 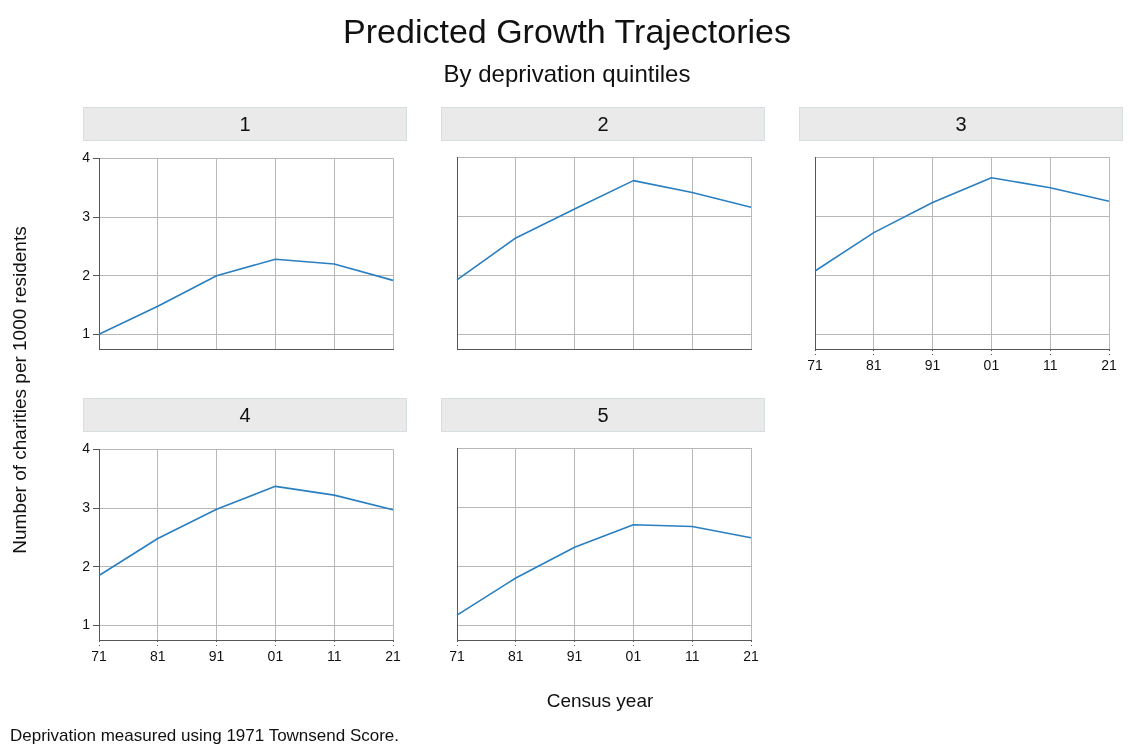 What do you see at coordinates (603, 124) in the screenshot?
I see `chart-title: 2` at bounding box center [603, 124].